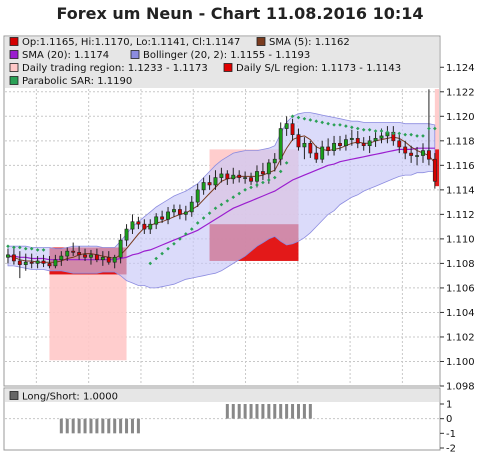 Image resolution: width=480 pixels, height=457 pixels. What do you see at coordinates (460, 215) in the screenshot?
I see `y-tick-label: 1.112` at bounding box center [460, 215].